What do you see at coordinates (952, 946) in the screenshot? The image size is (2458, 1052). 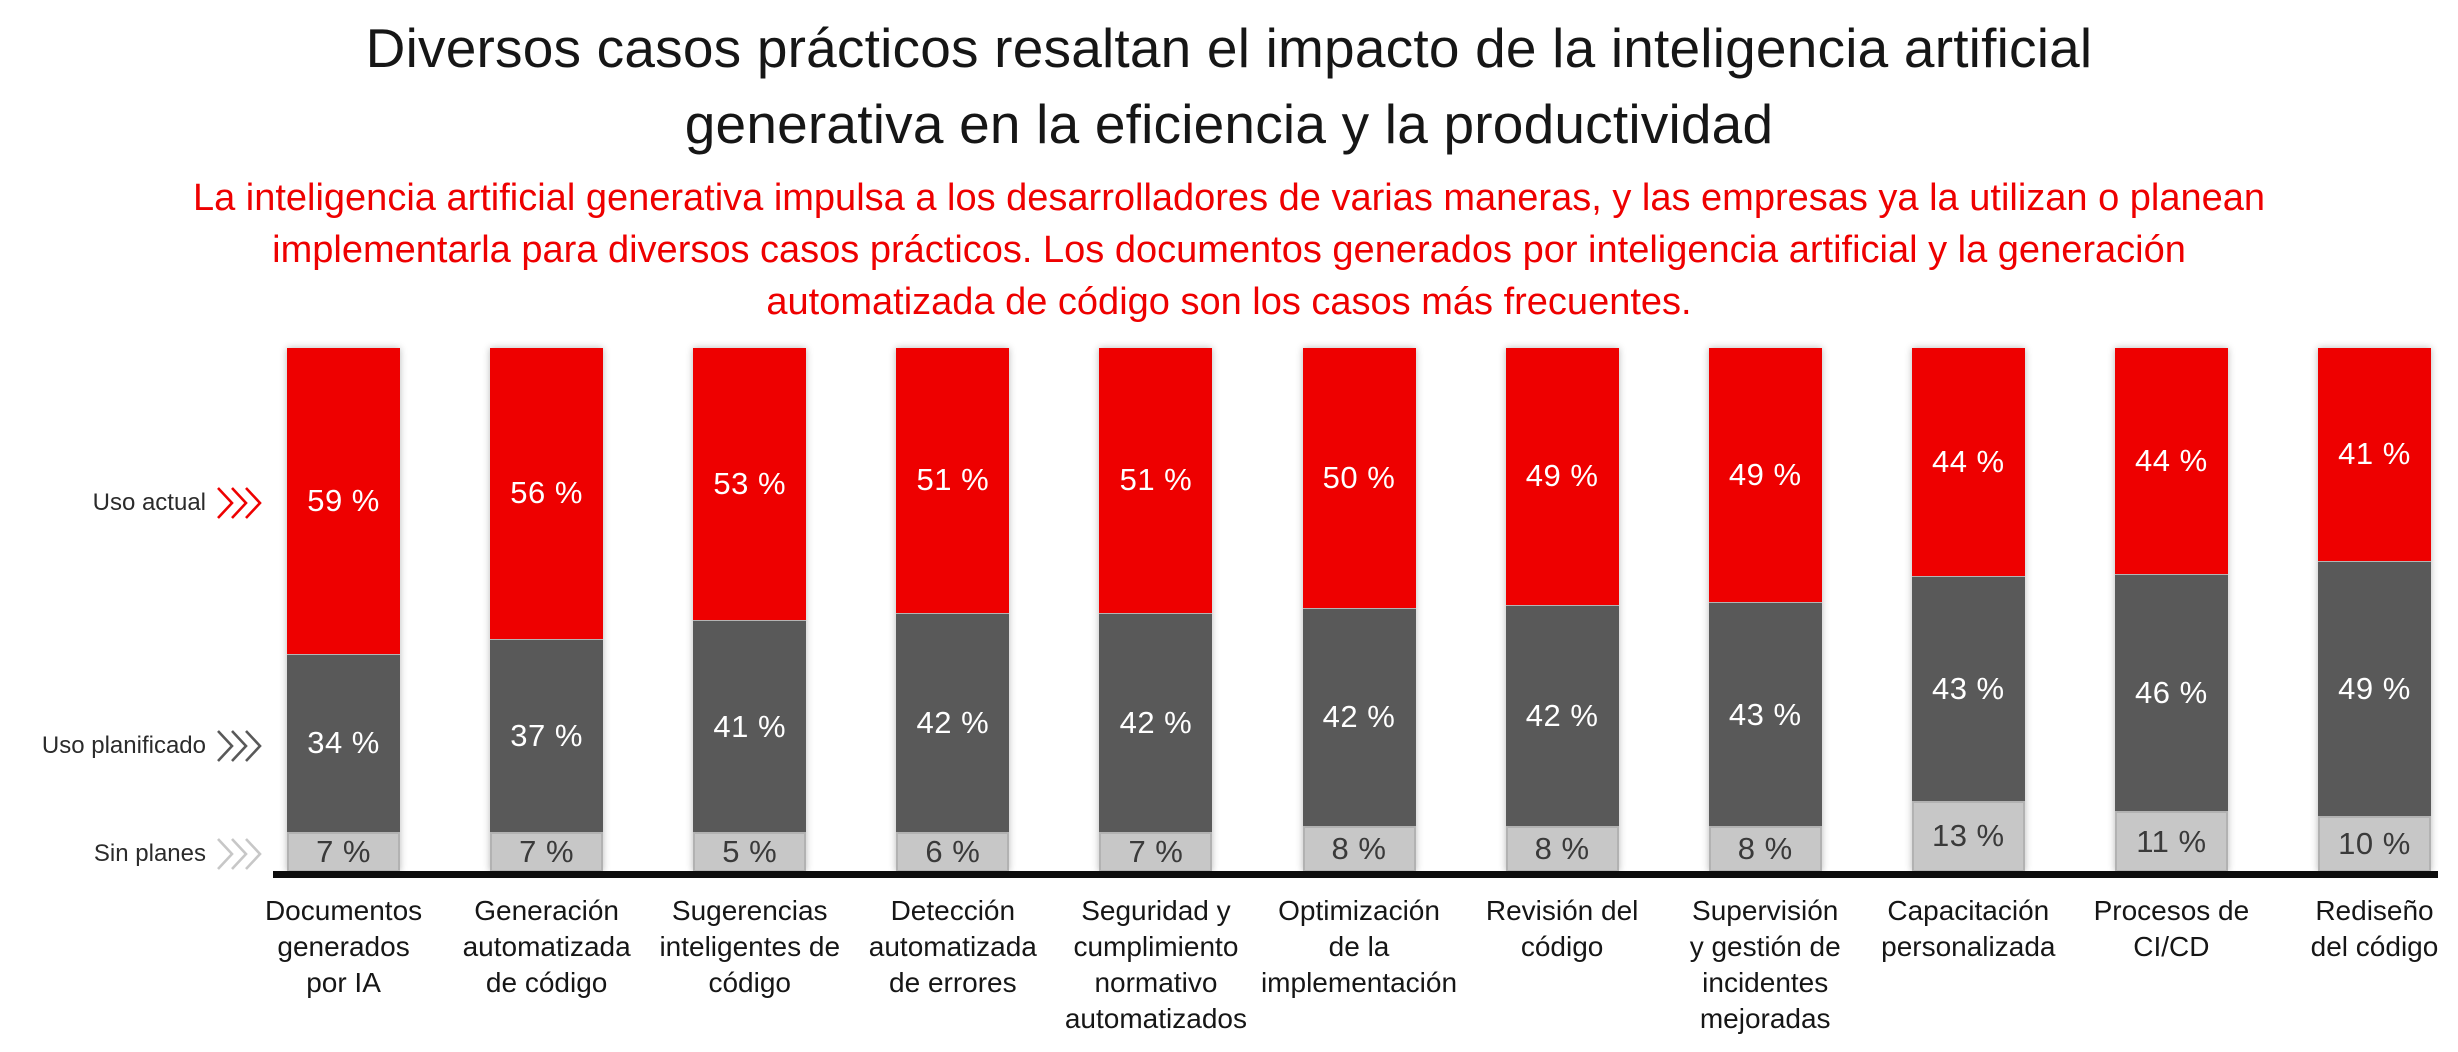 I see `category-label: Detección automatizada de errores` at bounding box center [952, 946].